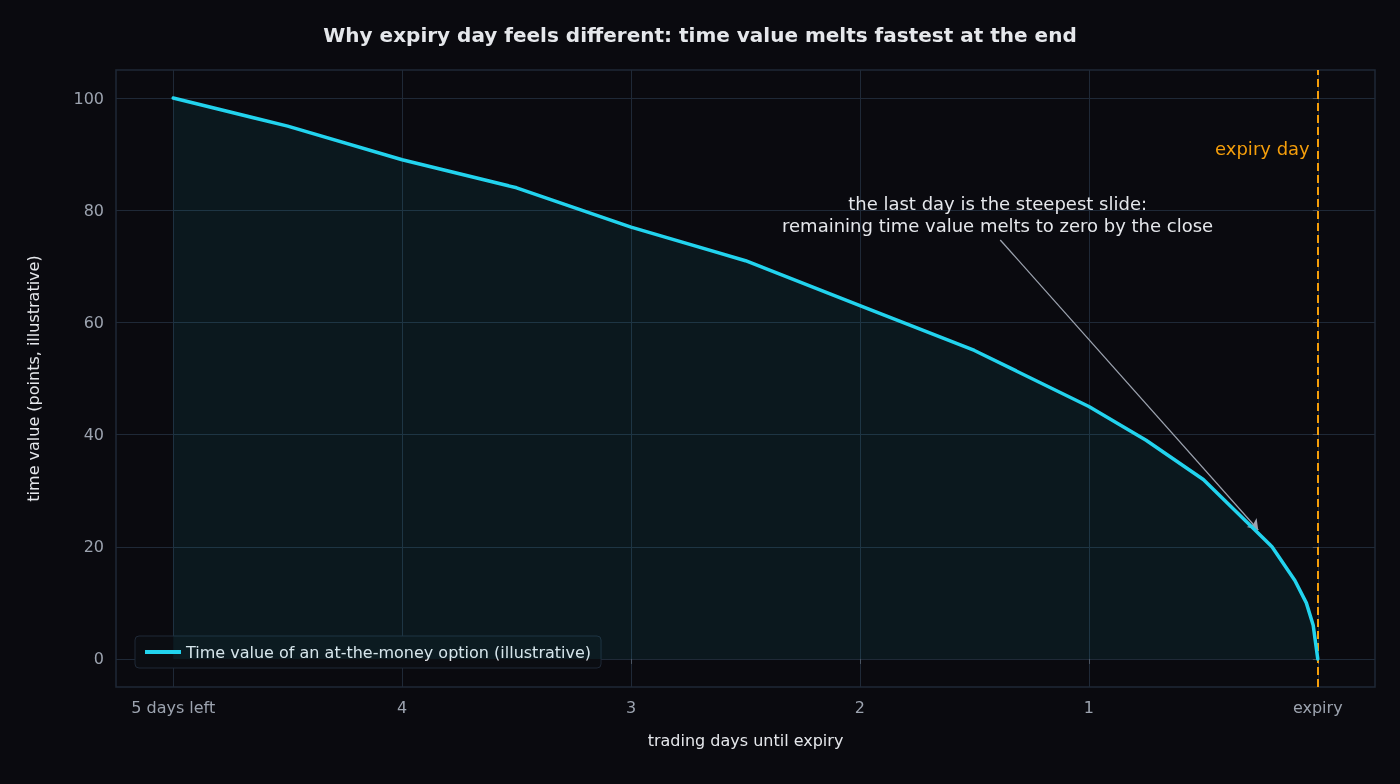 This screenshot has width=1400, height=784. What do you see at coordinates (998, 215) in the screenshot?
I see `annotation: the last day is the steepest slide: remaining time value melts to zero by the close` at bounding box center [998, 215].